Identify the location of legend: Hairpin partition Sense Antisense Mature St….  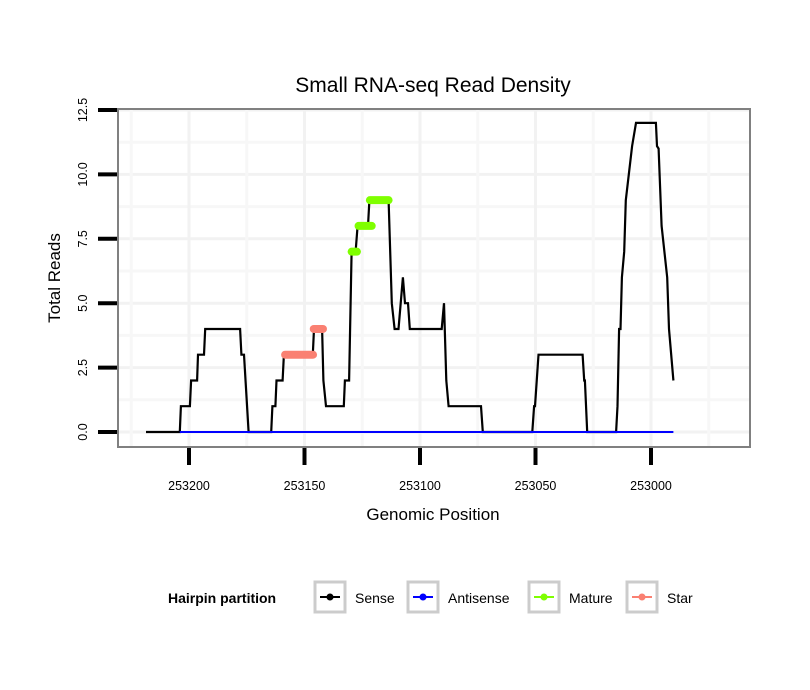
(430, 597).